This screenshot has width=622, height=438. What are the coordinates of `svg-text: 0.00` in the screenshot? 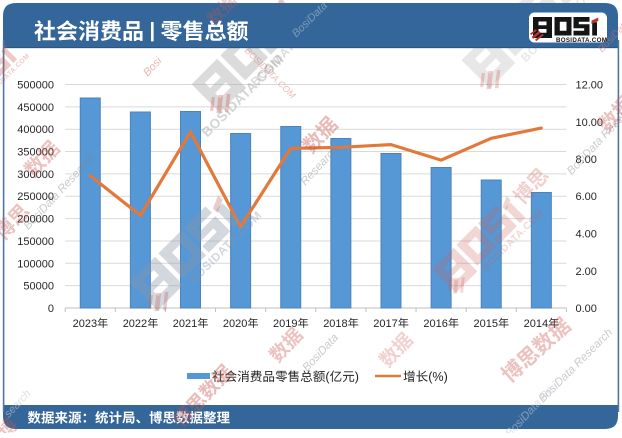 It's located at (586, 309).